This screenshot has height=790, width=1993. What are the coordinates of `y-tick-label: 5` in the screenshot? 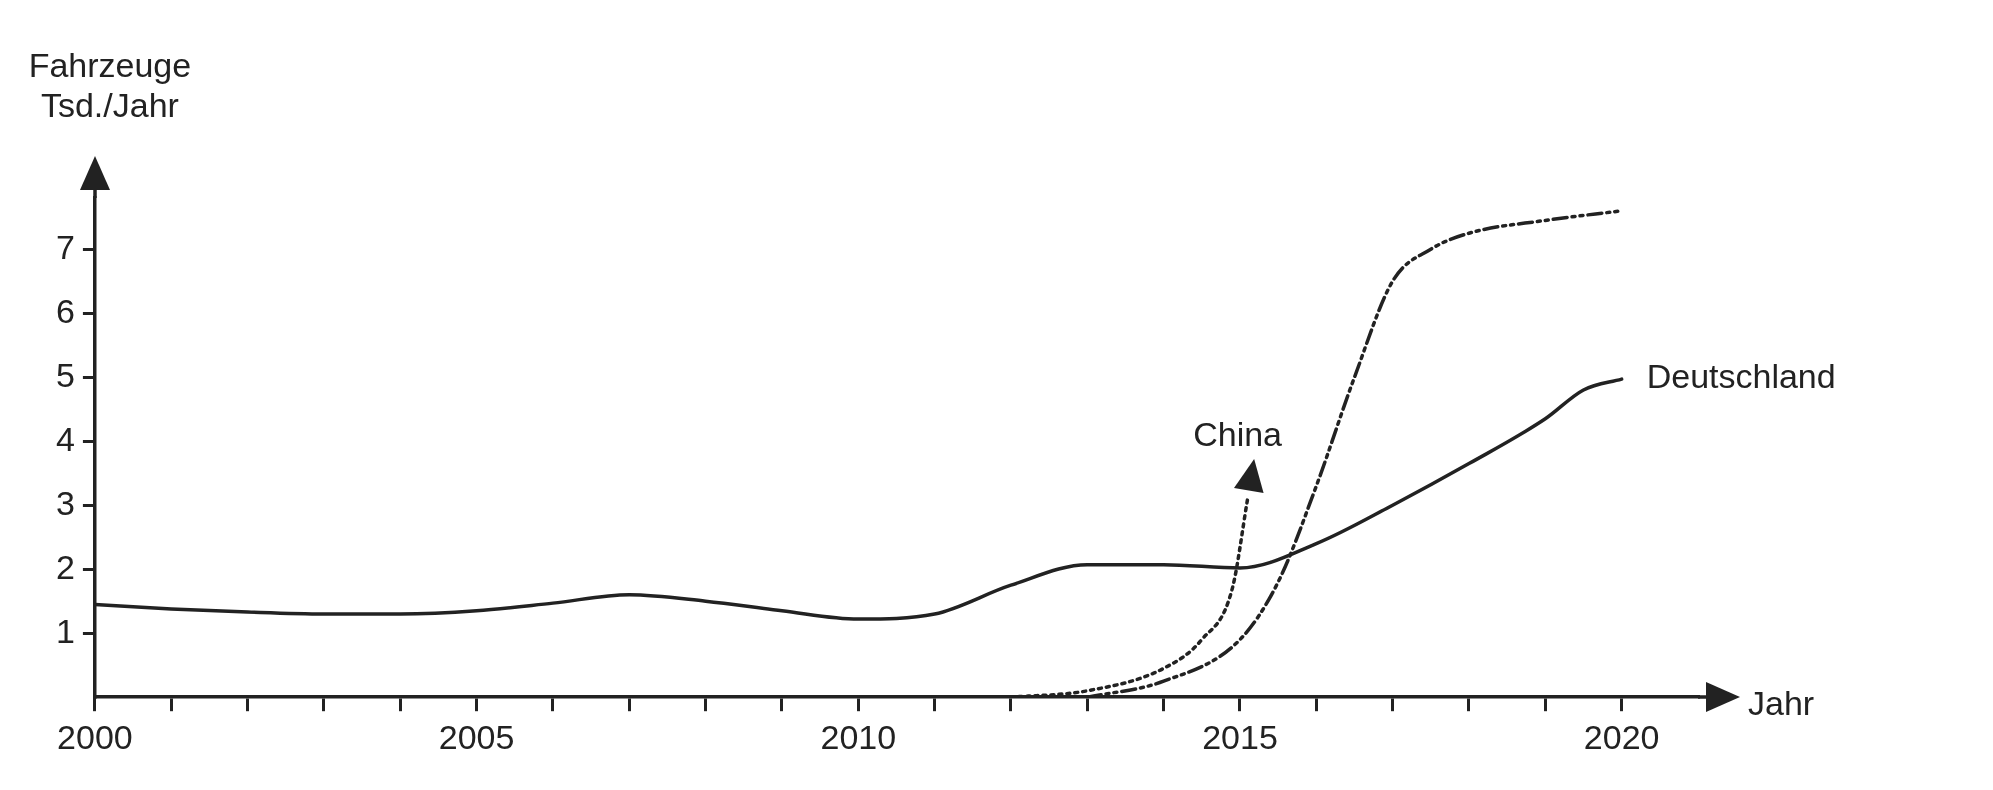 It's located at (65, 374).